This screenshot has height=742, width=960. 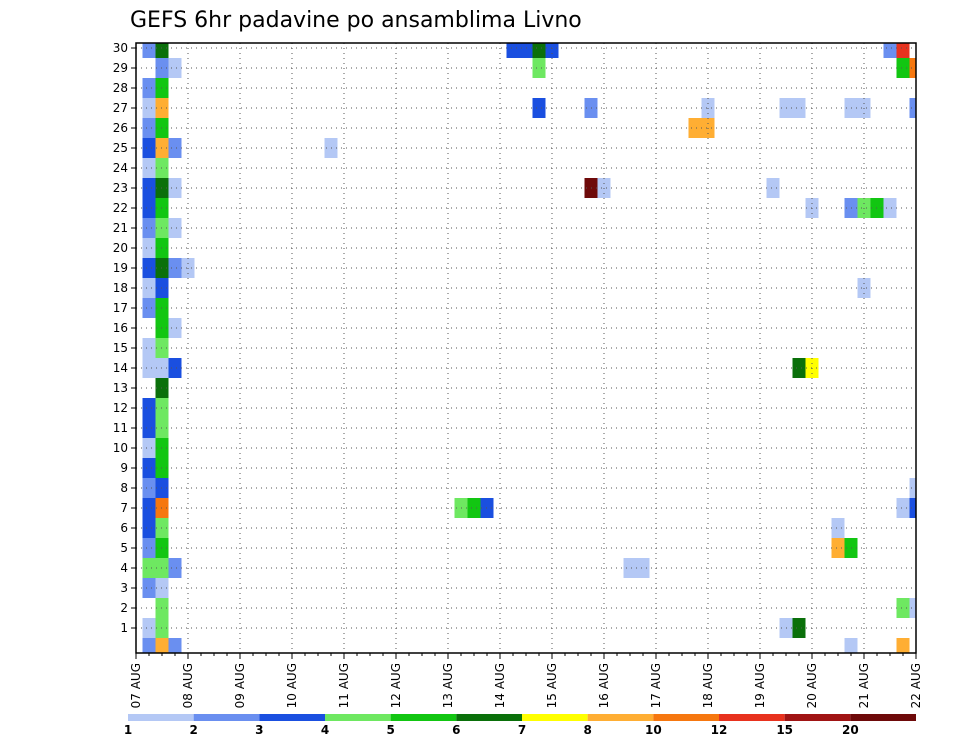 I want to click on colorbar-label: 2, so click(x=193, y=730).